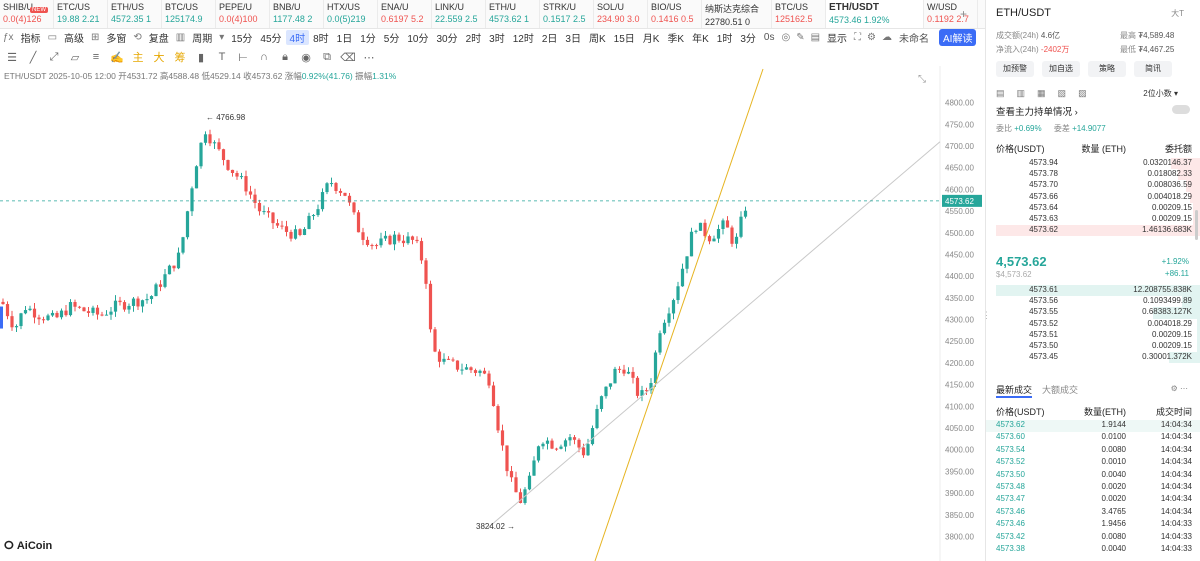 This screenshot has width=1200, height=561. What do you see at coordinates (922, 79) in the screenshot?
I see `chart-settings-icon: ⤡` at bounding box center [922, 79].